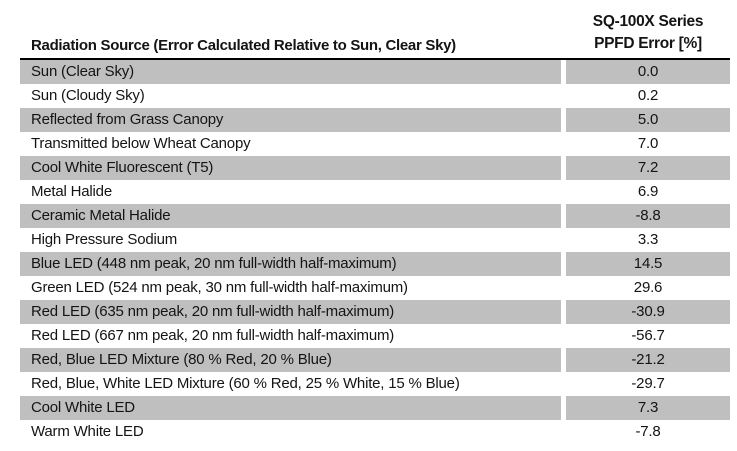 The width and height of the screenshot is (737, 451). I want to click on ppfd-error-cell: 29.6, so click(648, 287).